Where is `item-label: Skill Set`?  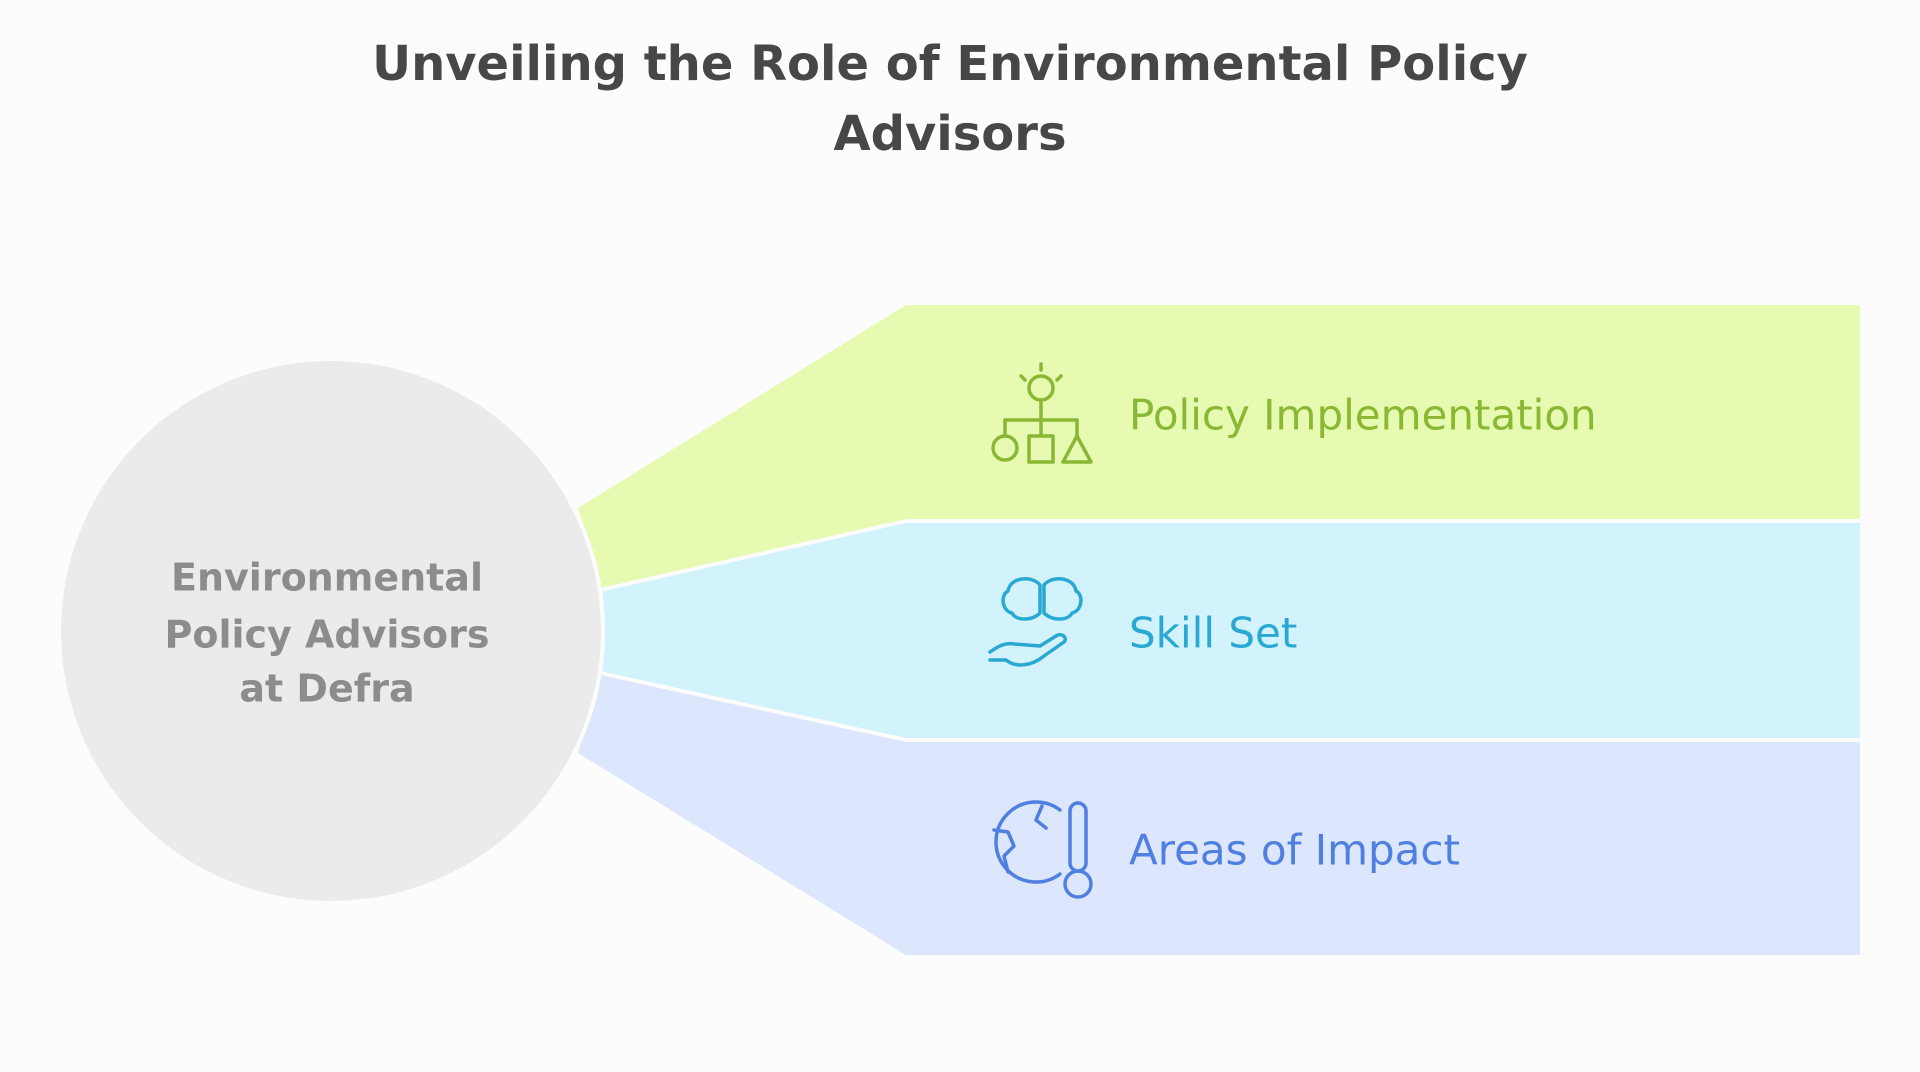
item-label: Skill Set is located at coordinates (1213, 633).